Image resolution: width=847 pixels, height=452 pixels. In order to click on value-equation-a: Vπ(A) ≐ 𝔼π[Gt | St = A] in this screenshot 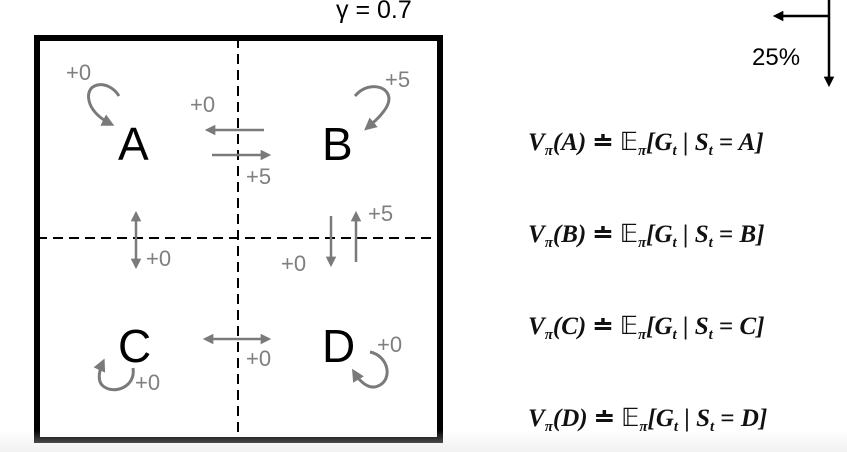, I will do `click(646, 144)`.